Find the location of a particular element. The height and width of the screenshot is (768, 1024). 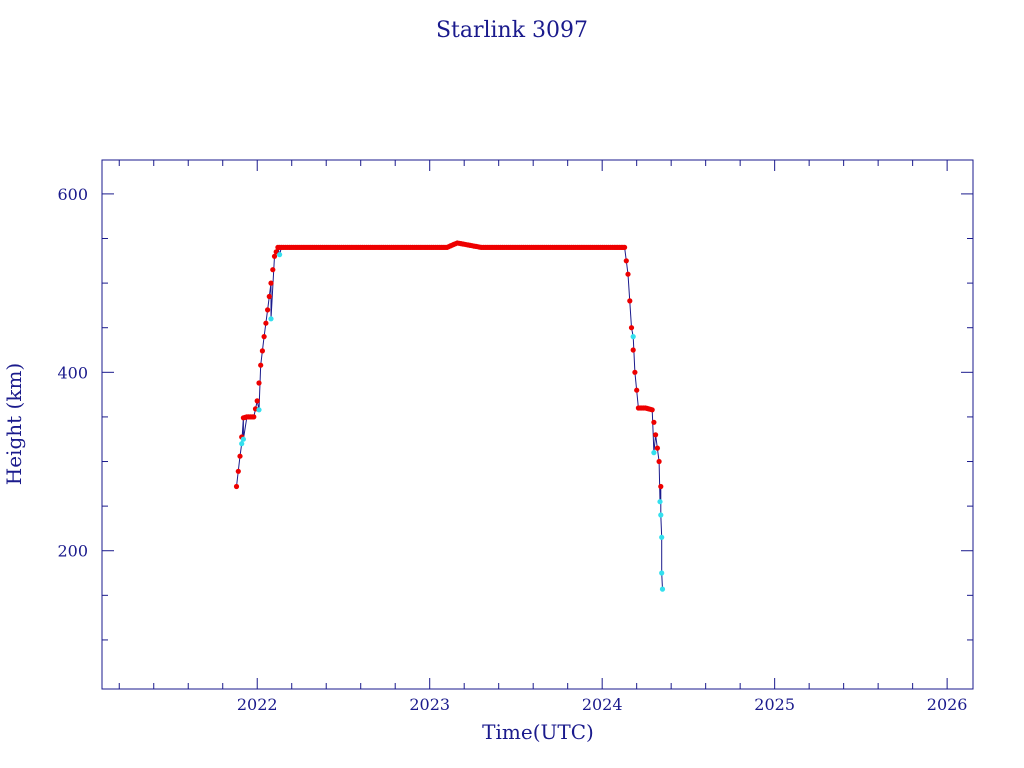

x-axis-label: Time(UTC) is located at coordinates (538, 732).